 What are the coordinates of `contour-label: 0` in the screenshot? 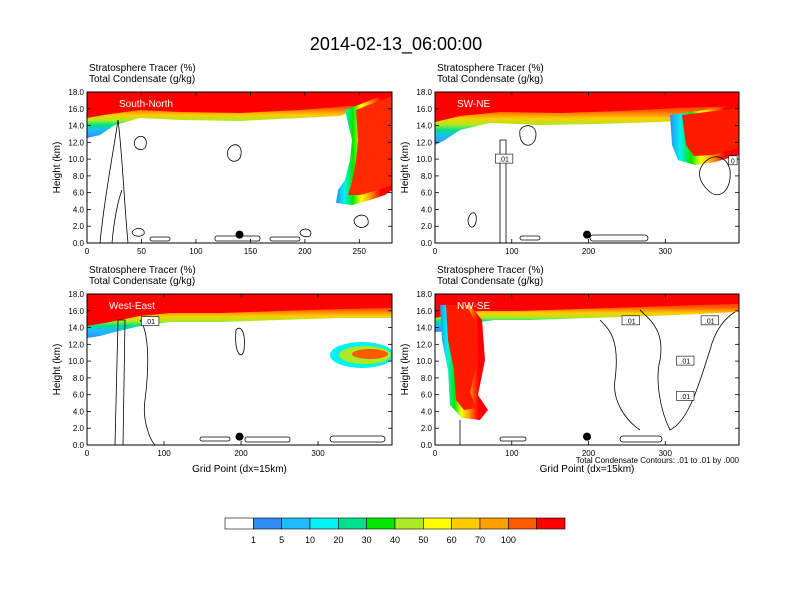 It's located at (733, 161).